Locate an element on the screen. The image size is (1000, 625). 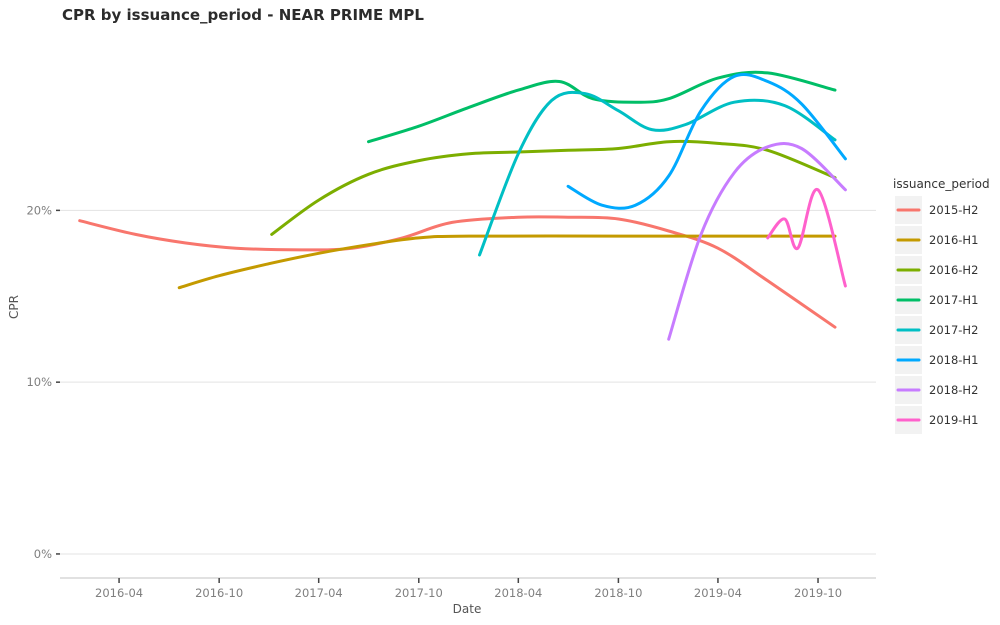
legend-label: 2018-H1 is located at coordinates (953, 360).